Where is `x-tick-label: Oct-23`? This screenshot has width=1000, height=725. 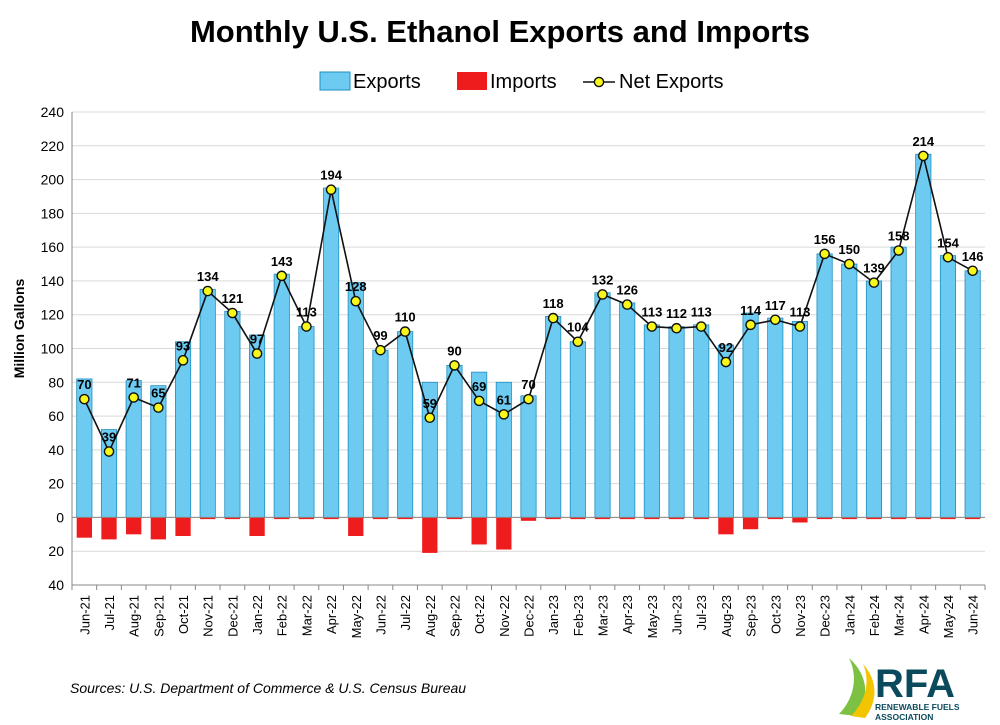 x-tick-label: Oct-23 is located at coordinates (775, 614).